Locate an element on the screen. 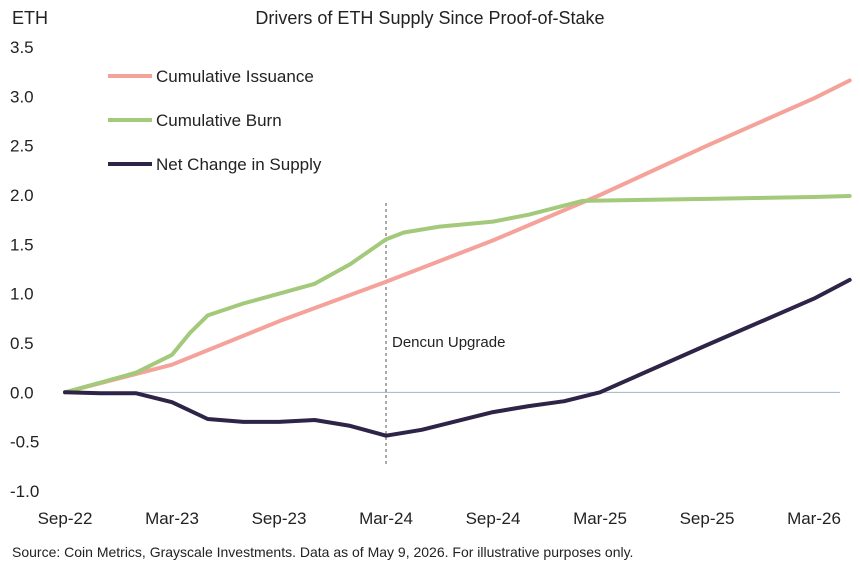 This screenshot has height=570, width=860. x-tick-label: Sep-25 is located at coordinates (707, 518).